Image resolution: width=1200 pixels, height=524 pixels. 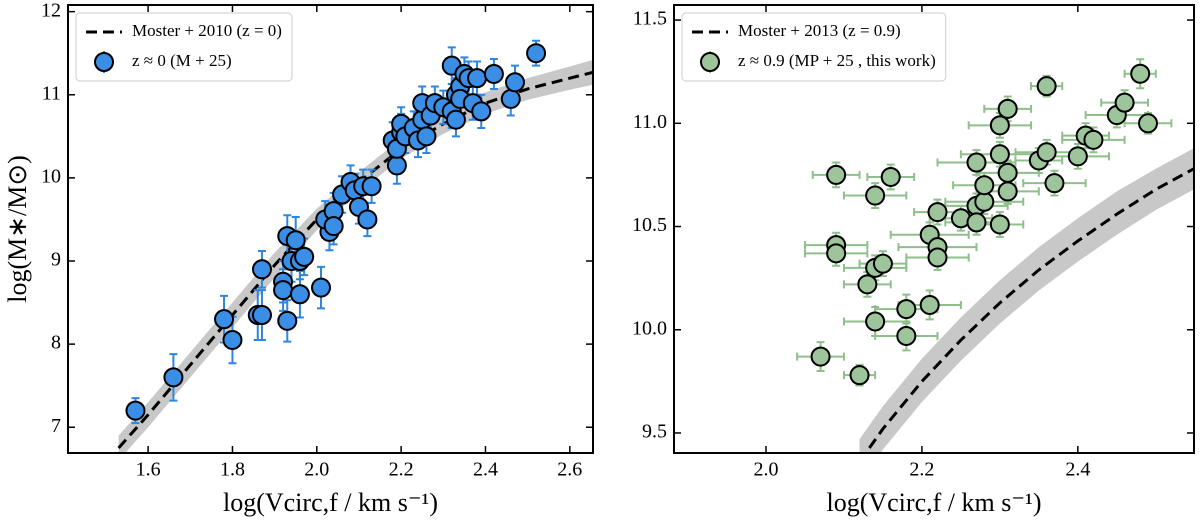 What do you see at coordinates (56, 426) in the screenshot?
I see `y-tick-label: 7` at bounding box center [56, 426].